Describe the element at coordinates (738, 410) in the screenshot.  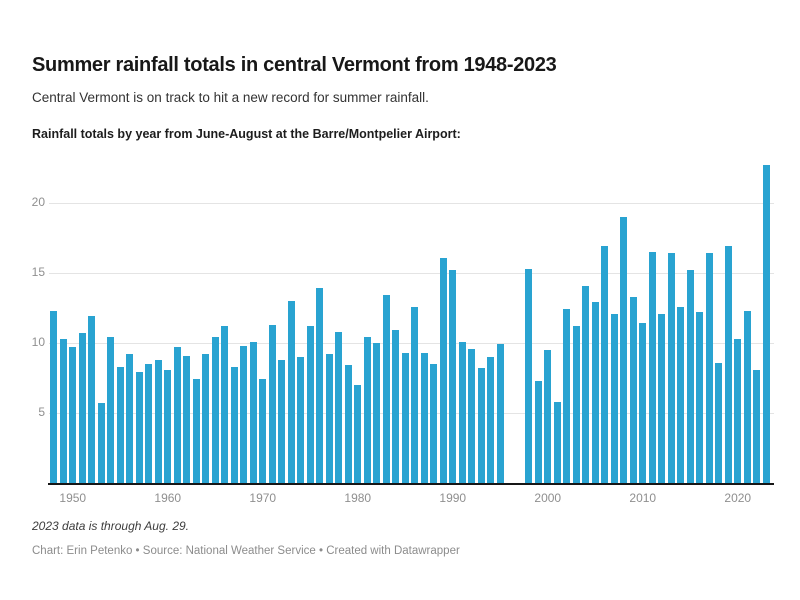
I see `bar-2020` at that location.